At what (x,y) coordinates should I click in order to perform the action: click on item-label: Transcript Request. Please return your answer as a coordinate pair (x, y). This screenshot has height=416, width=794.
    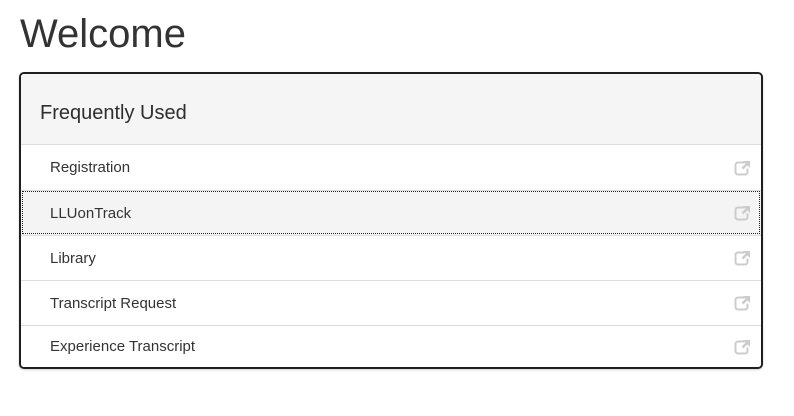
    Looking at the image, I should click on (113, 303).